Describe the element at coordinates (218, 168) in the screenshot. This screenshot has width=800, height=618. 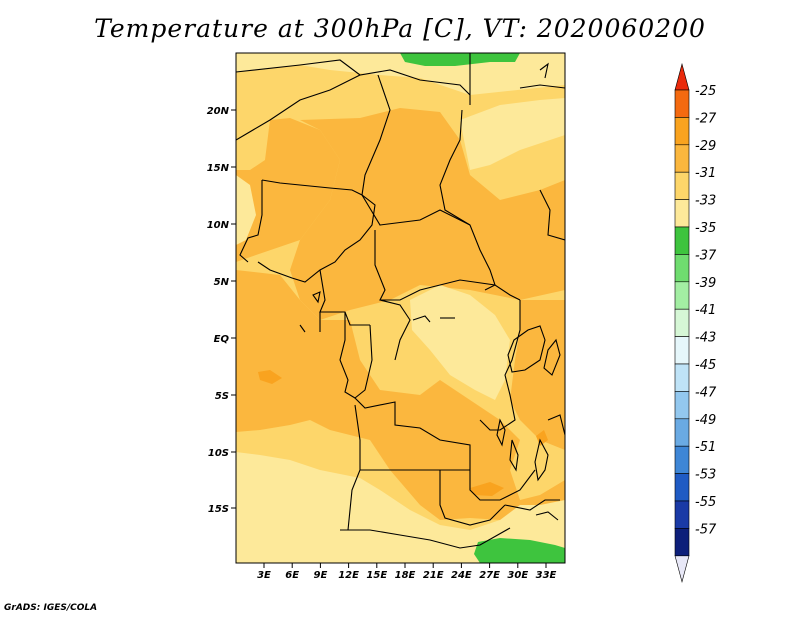
I see `lat-tick-label: 15N` at that location.